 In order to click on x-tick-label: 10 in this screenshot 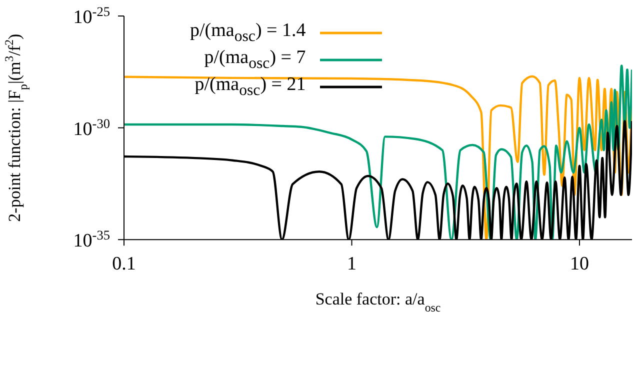, I will do `click(580, 264)`.